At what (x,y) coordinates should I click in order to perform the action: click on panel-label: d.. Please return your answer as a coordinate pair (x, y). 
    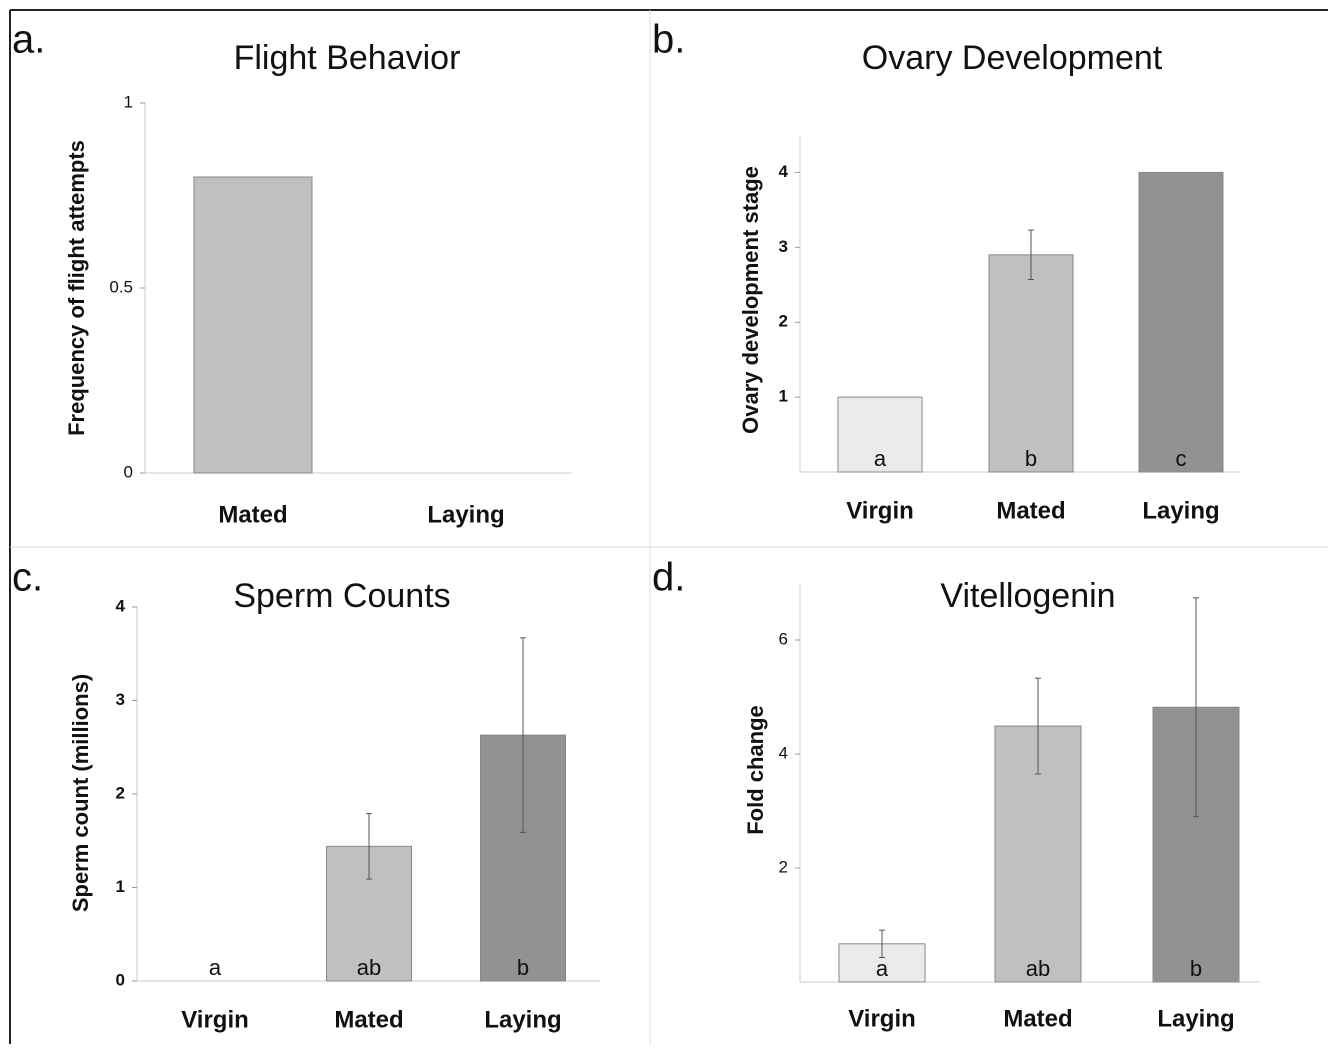
    Looking at the image, I should click on (668, 578).